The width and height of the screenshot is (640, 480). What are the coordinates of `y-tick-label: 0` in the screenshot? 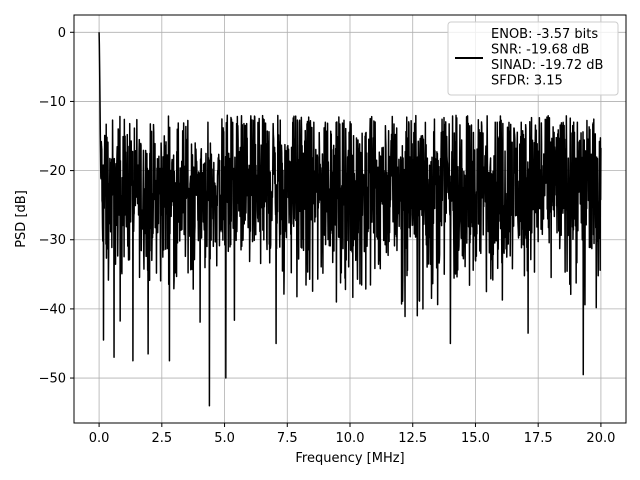 It's located at (62, 33).